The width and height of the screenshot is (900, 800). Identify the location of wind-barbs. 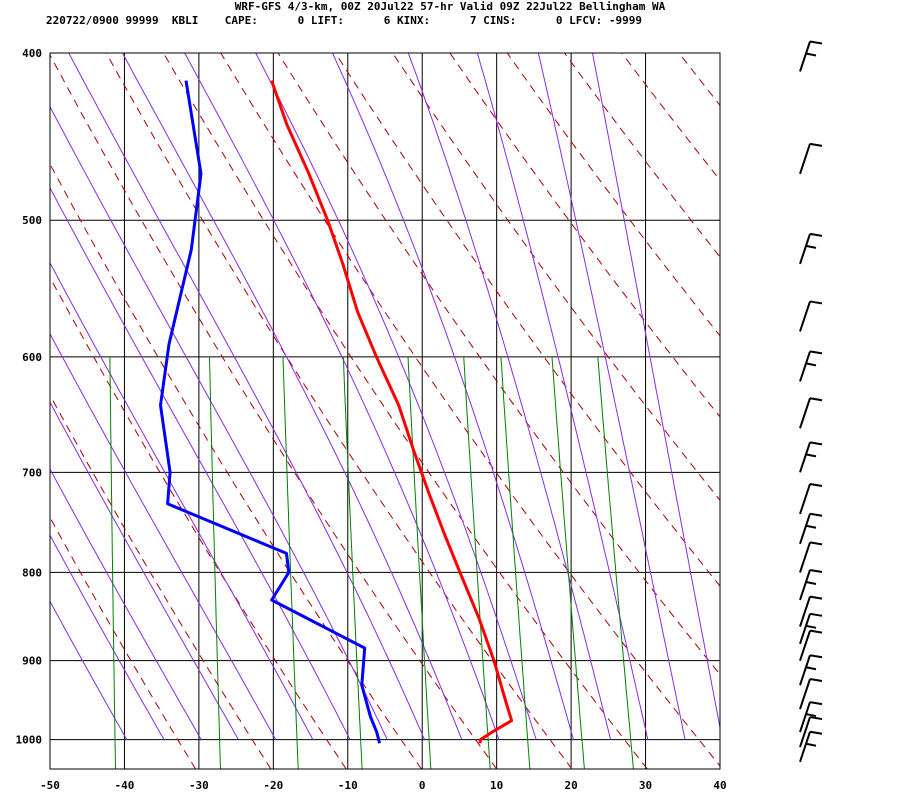
(811, 401).